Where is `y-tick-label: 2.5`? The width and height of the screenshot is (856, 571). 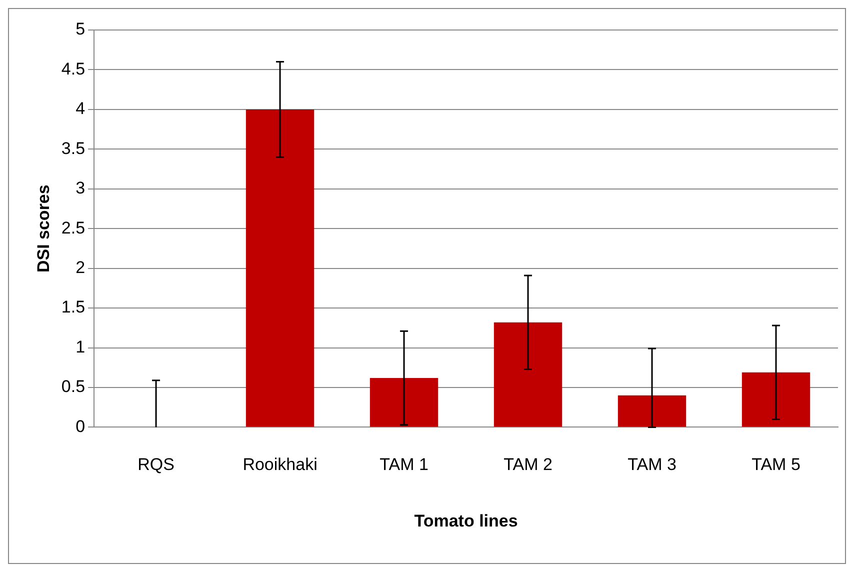 y-tick-label: 2.5 is located at coordinates (73, 228).